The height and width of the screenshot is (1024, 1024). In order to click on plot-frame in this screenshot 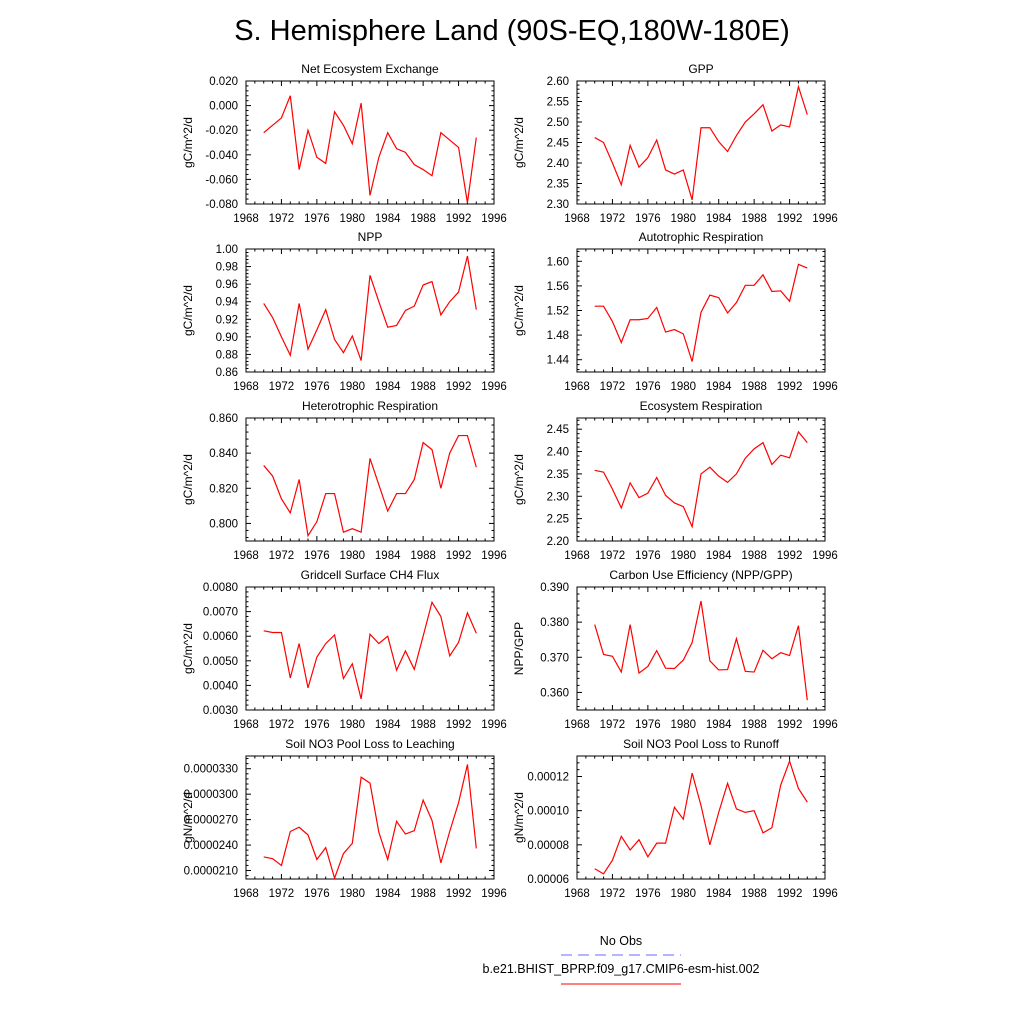, I will do `click(370, 648)`.